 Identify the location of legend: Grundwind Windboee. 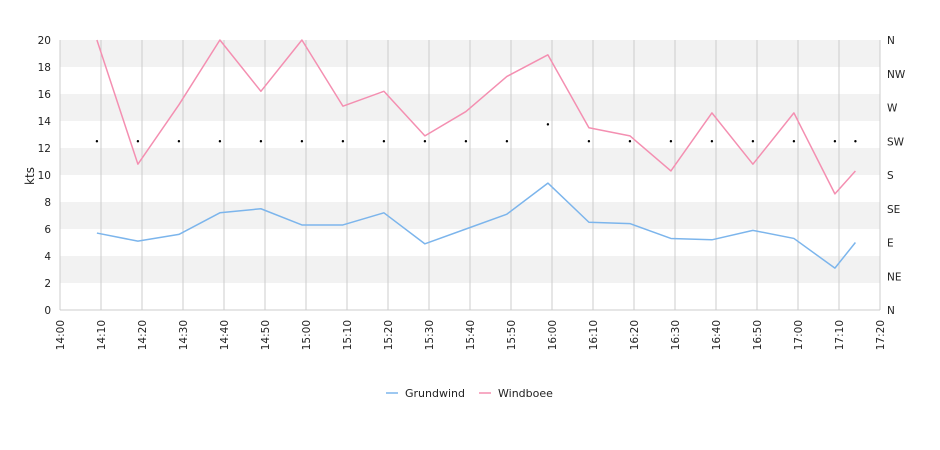
(469, 393).